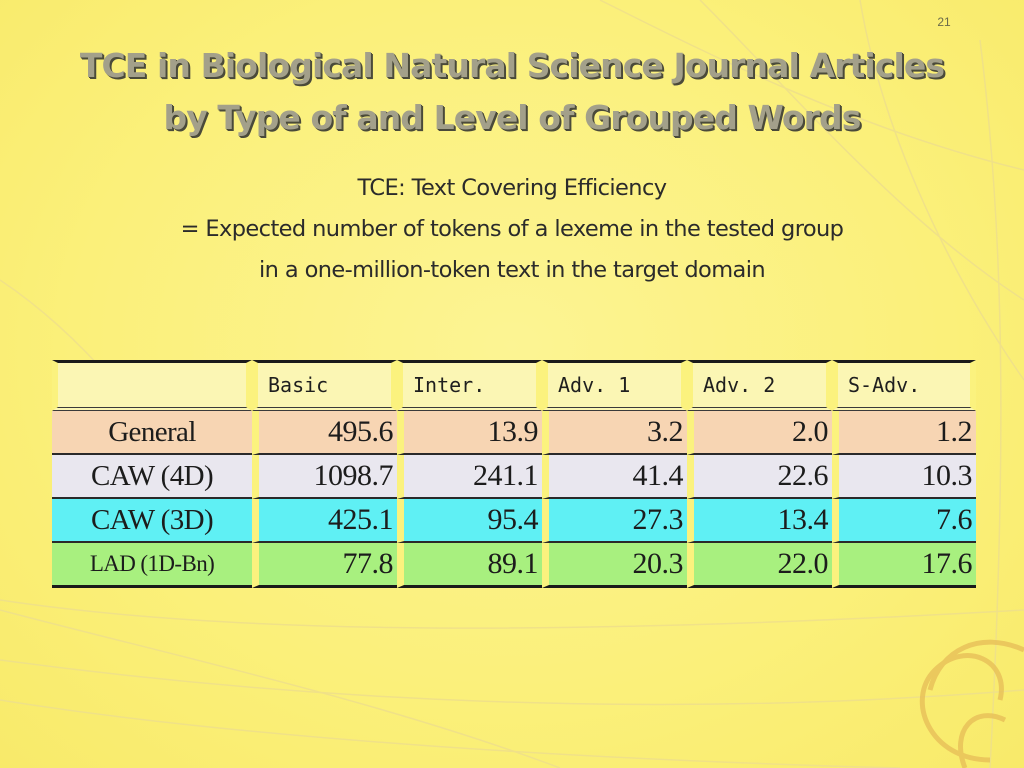  Describe the element at coordinates (904, 565) in the screenshot. I see `table-cell: 17.6` at that location.